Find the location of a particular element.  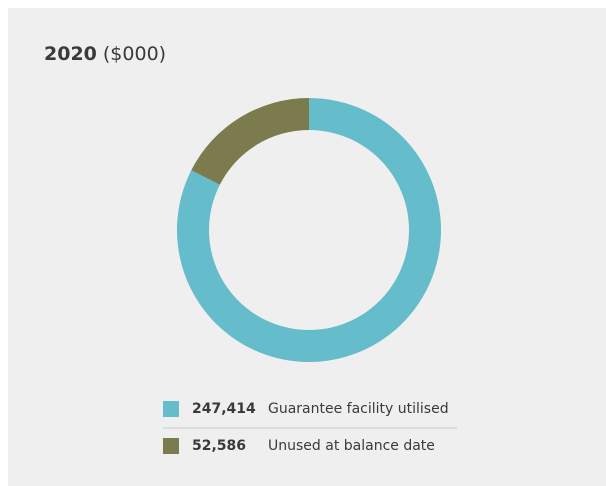

chart-title: 2020 ($000) is located at coordinates (105, 54).